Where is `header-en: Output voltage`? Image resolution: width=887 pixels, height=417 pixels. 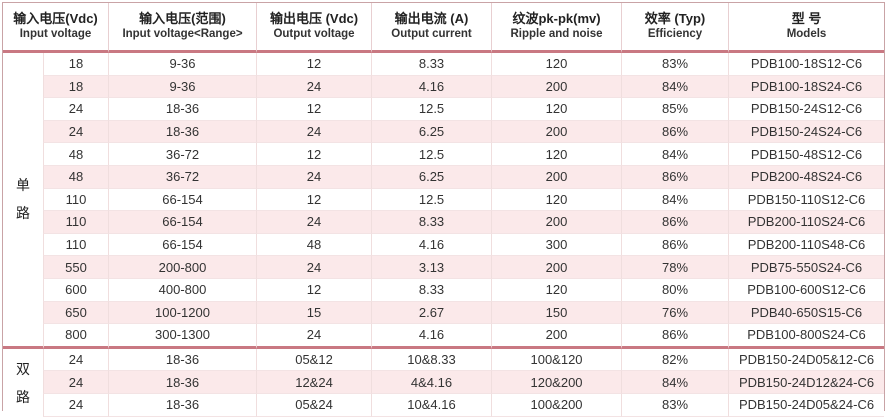 header-en: Output voltage is located at coordinates (314, 34).